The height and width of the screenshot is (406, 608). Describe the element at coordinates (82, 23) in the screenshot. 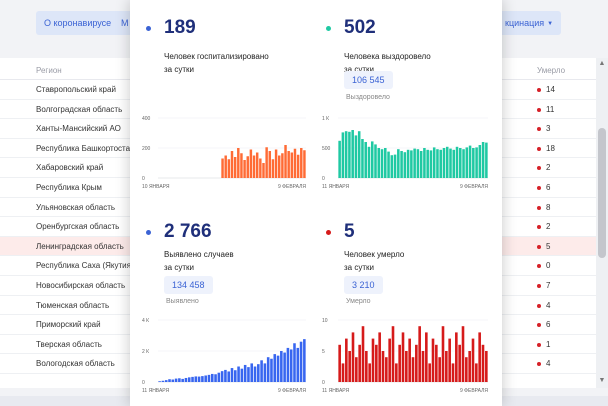

I see `filter-about-coronavirus: О коронавирусе▼` at that location.